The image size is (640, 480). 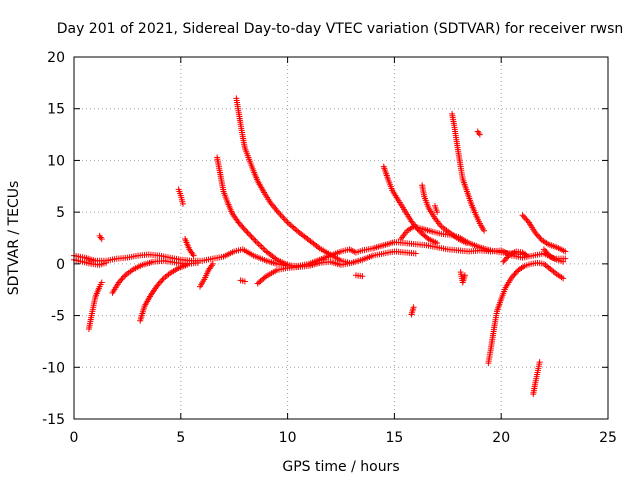 What do you see at coordinates (288, 438) in the screenshot?
I see `x-tick-label: 10` at bounding box center [288, 438].